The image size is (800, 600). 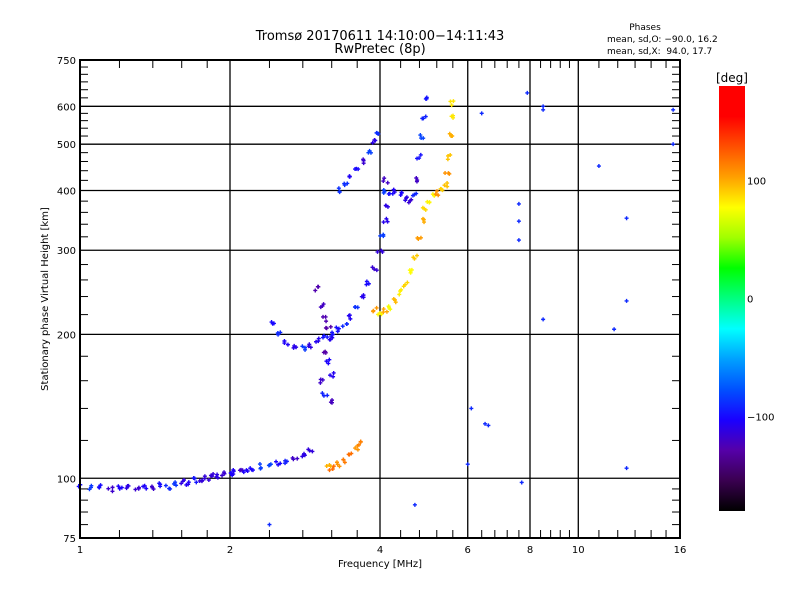 What do you see at coordinates (662, 40) in the screenshot?
I see `legend-line-o: mean, sd,O: −90.0, 16.2` at bounding box center [662, 40].